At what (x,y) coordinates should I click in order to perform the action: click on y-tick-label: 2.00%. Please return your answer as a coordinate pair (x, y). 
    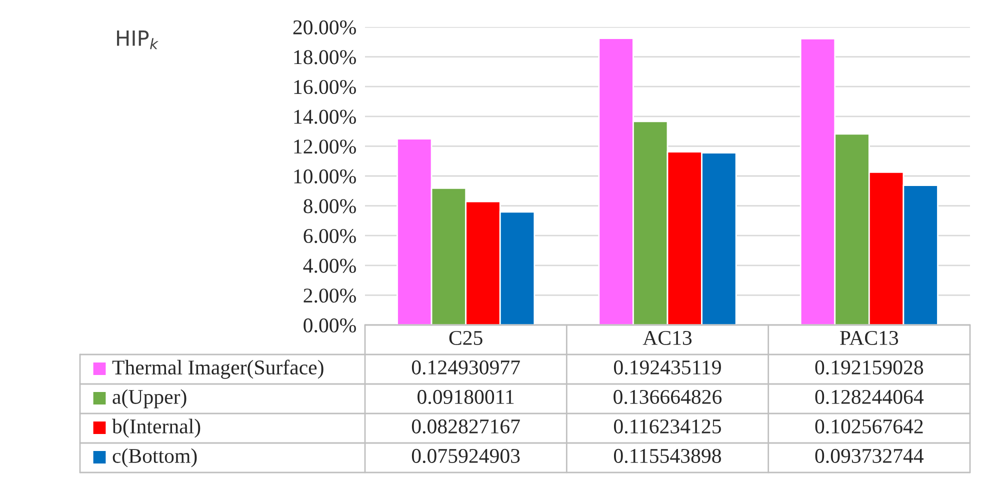
    Looking at the image, I should click on (330, 295).